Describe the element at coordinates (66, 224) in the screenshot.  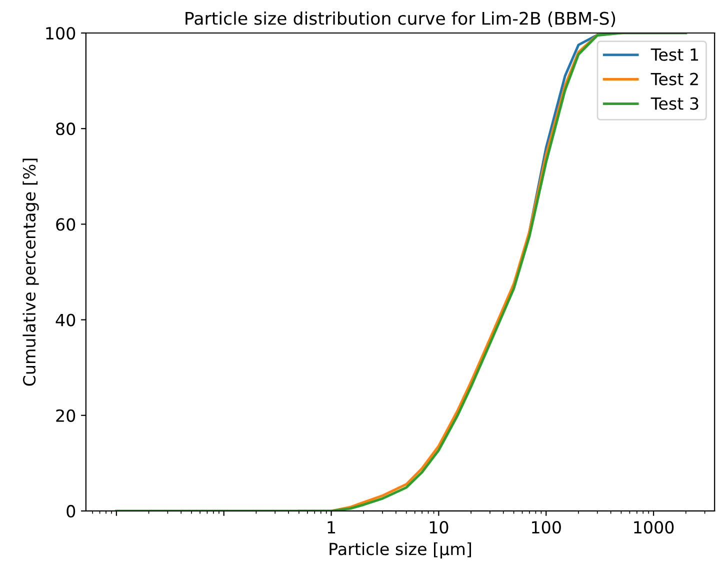
I see `y-tick-label: 60` at that location.